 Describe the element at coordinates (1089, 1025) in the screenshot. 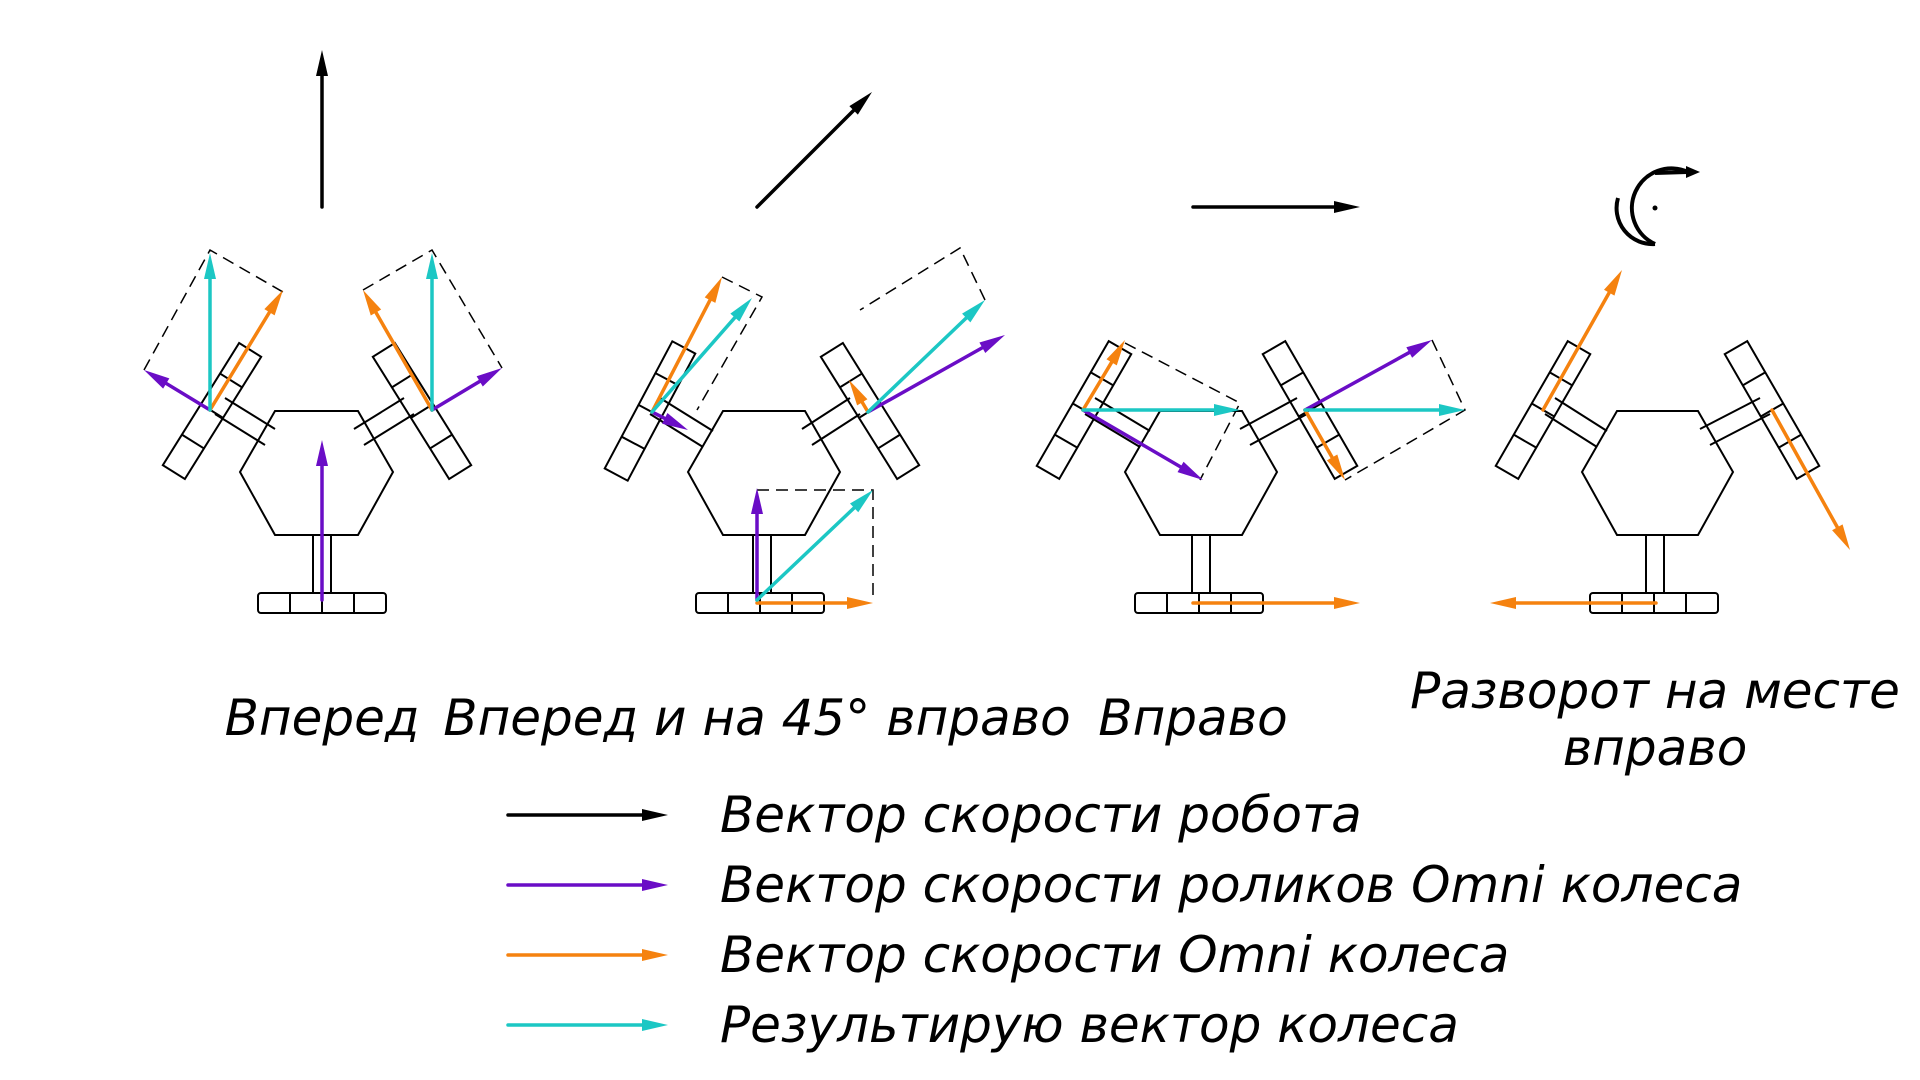

I see `legend-label-result: Результирую вектор колеса` at that location.